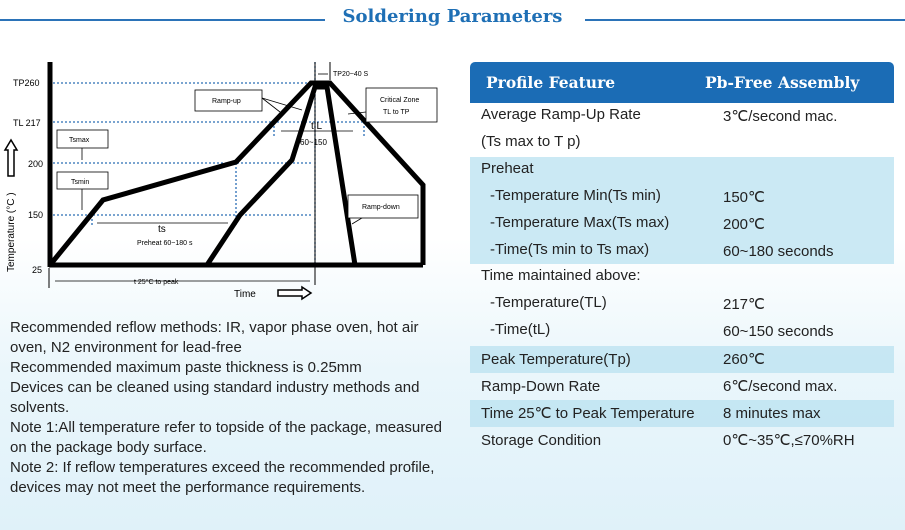  I want to click on row-sub-label: -Temperature Max(Ts max), so click(580, 222).